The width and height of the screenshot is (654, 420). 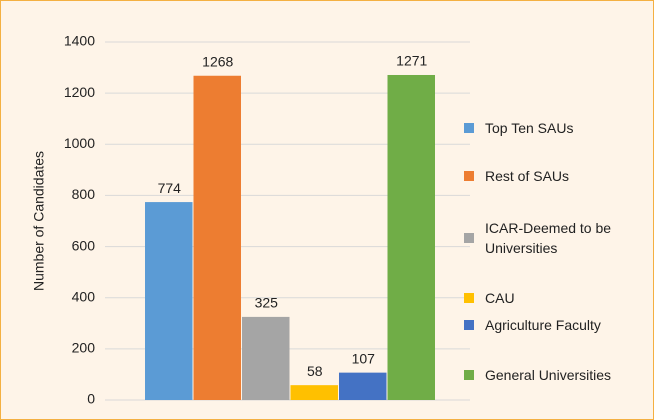 I want to click on y-tick-label: 0, so click(x=91, y=399).